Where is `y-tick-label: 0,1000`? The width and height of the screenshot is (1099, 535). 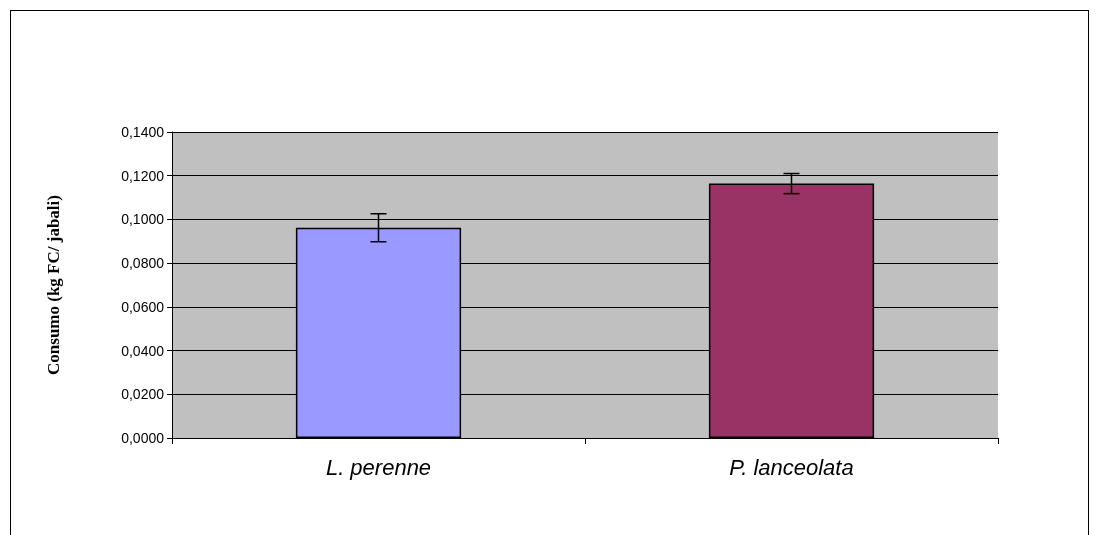
y-tick-label: 0,1000 is located at coordinates (143, 219).